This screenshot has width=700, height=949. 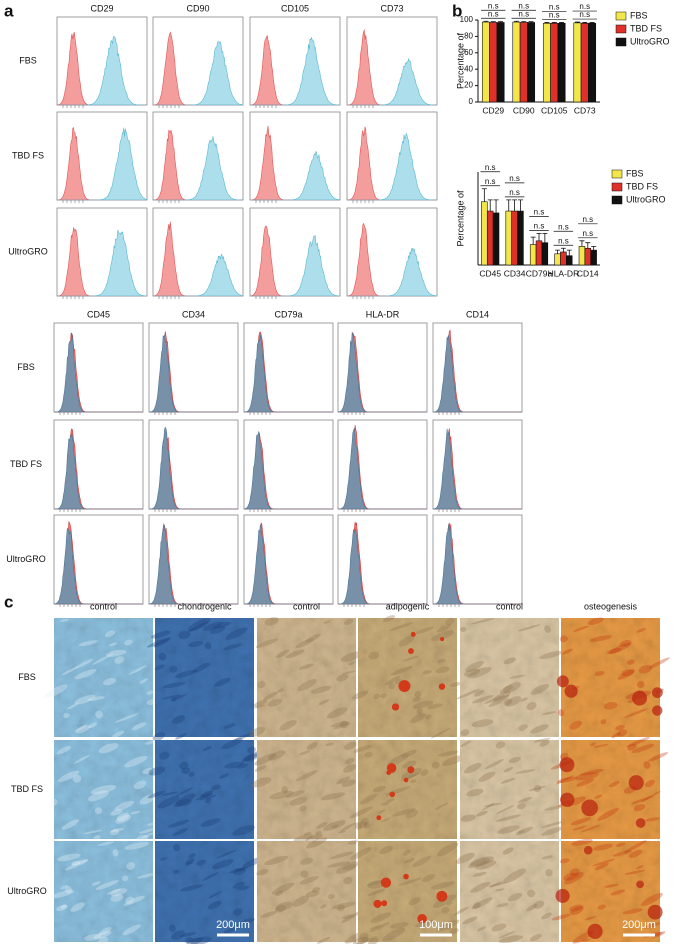 I want to click on column-header: CD45, so click(x=98, y=314).